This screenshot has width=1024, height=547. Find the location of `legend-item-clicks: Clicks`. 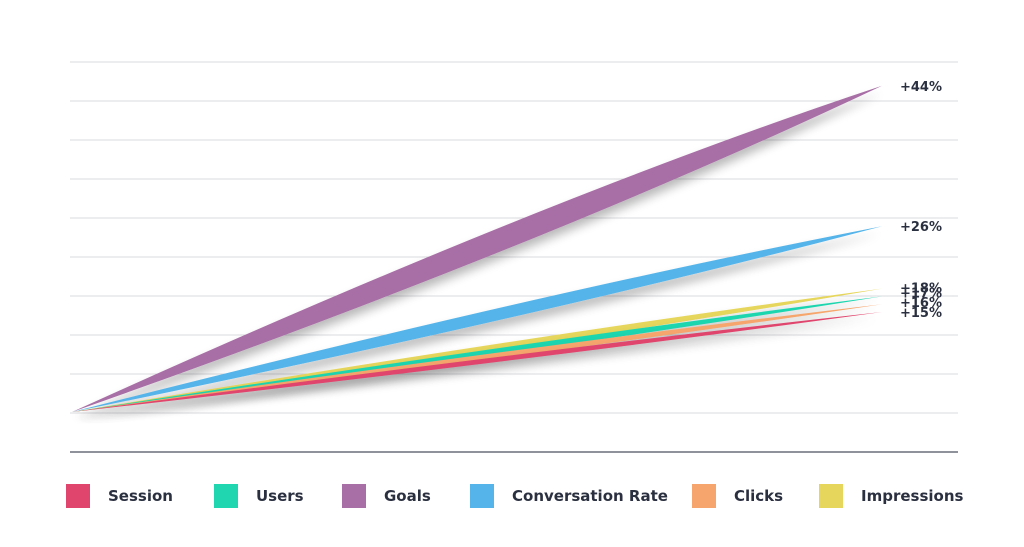

legend-item-clicks: Clicks is located at coordinates (737, 496).